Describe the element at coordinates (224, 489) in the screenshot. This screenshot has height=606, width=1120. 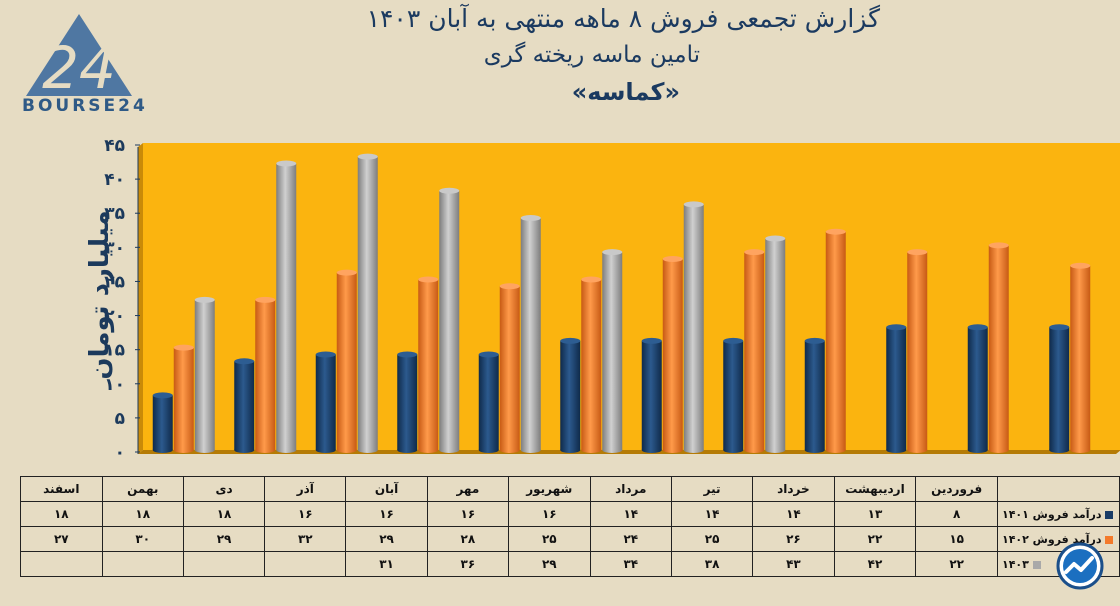
I see `category-label: دی` at that location.